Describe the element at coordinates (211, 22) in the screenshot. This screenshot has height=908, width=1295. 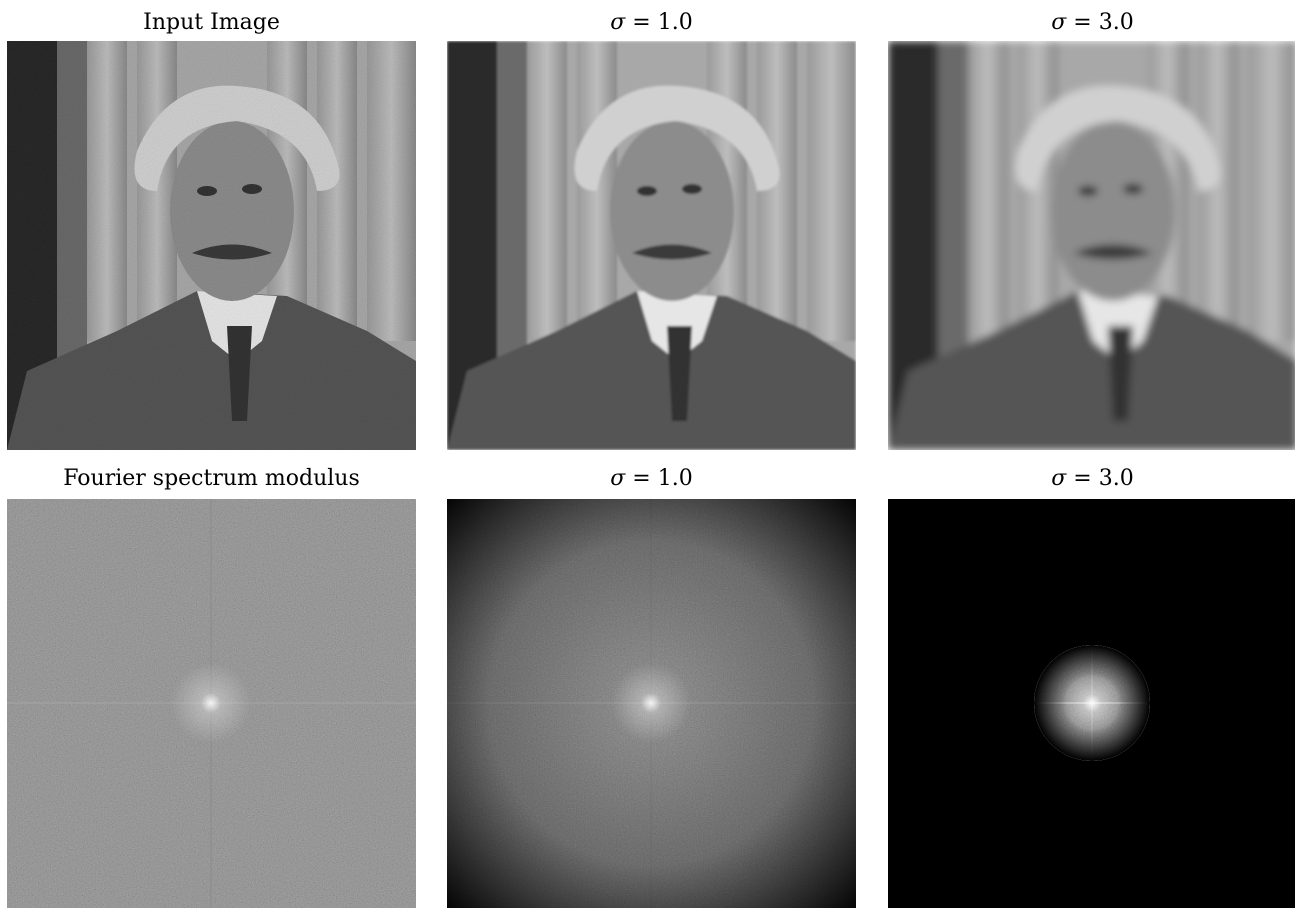
I see `panel-title: Input Image` at that location.